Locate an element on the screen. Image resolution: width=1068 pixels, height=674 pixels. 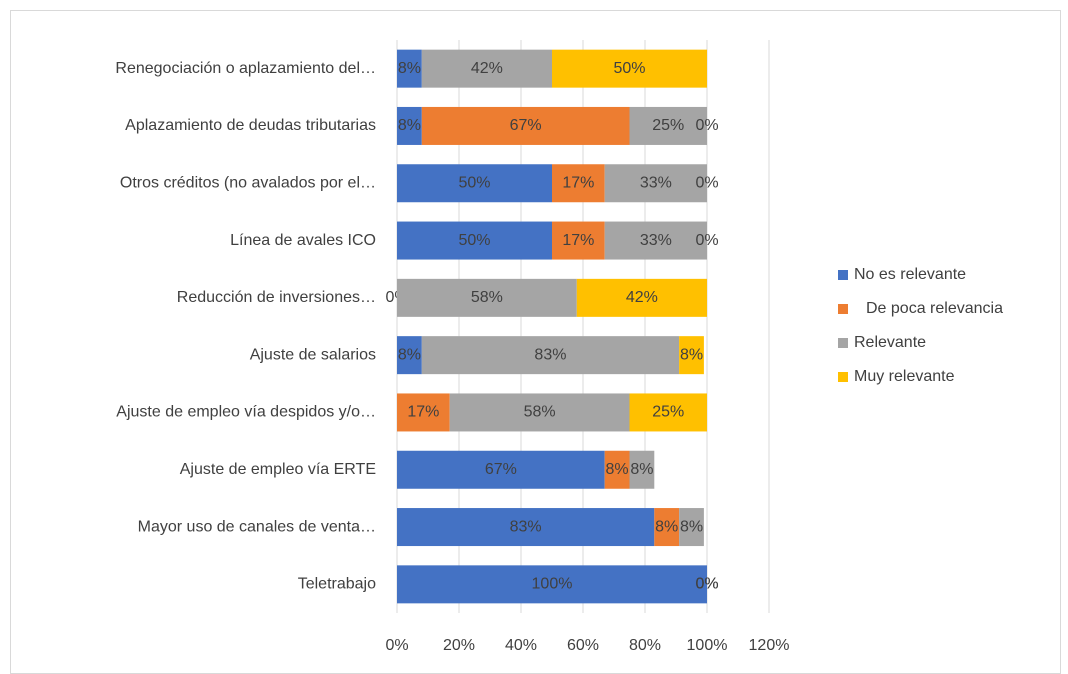
x-tick-label: 100% is located at coordinates (707, 645).